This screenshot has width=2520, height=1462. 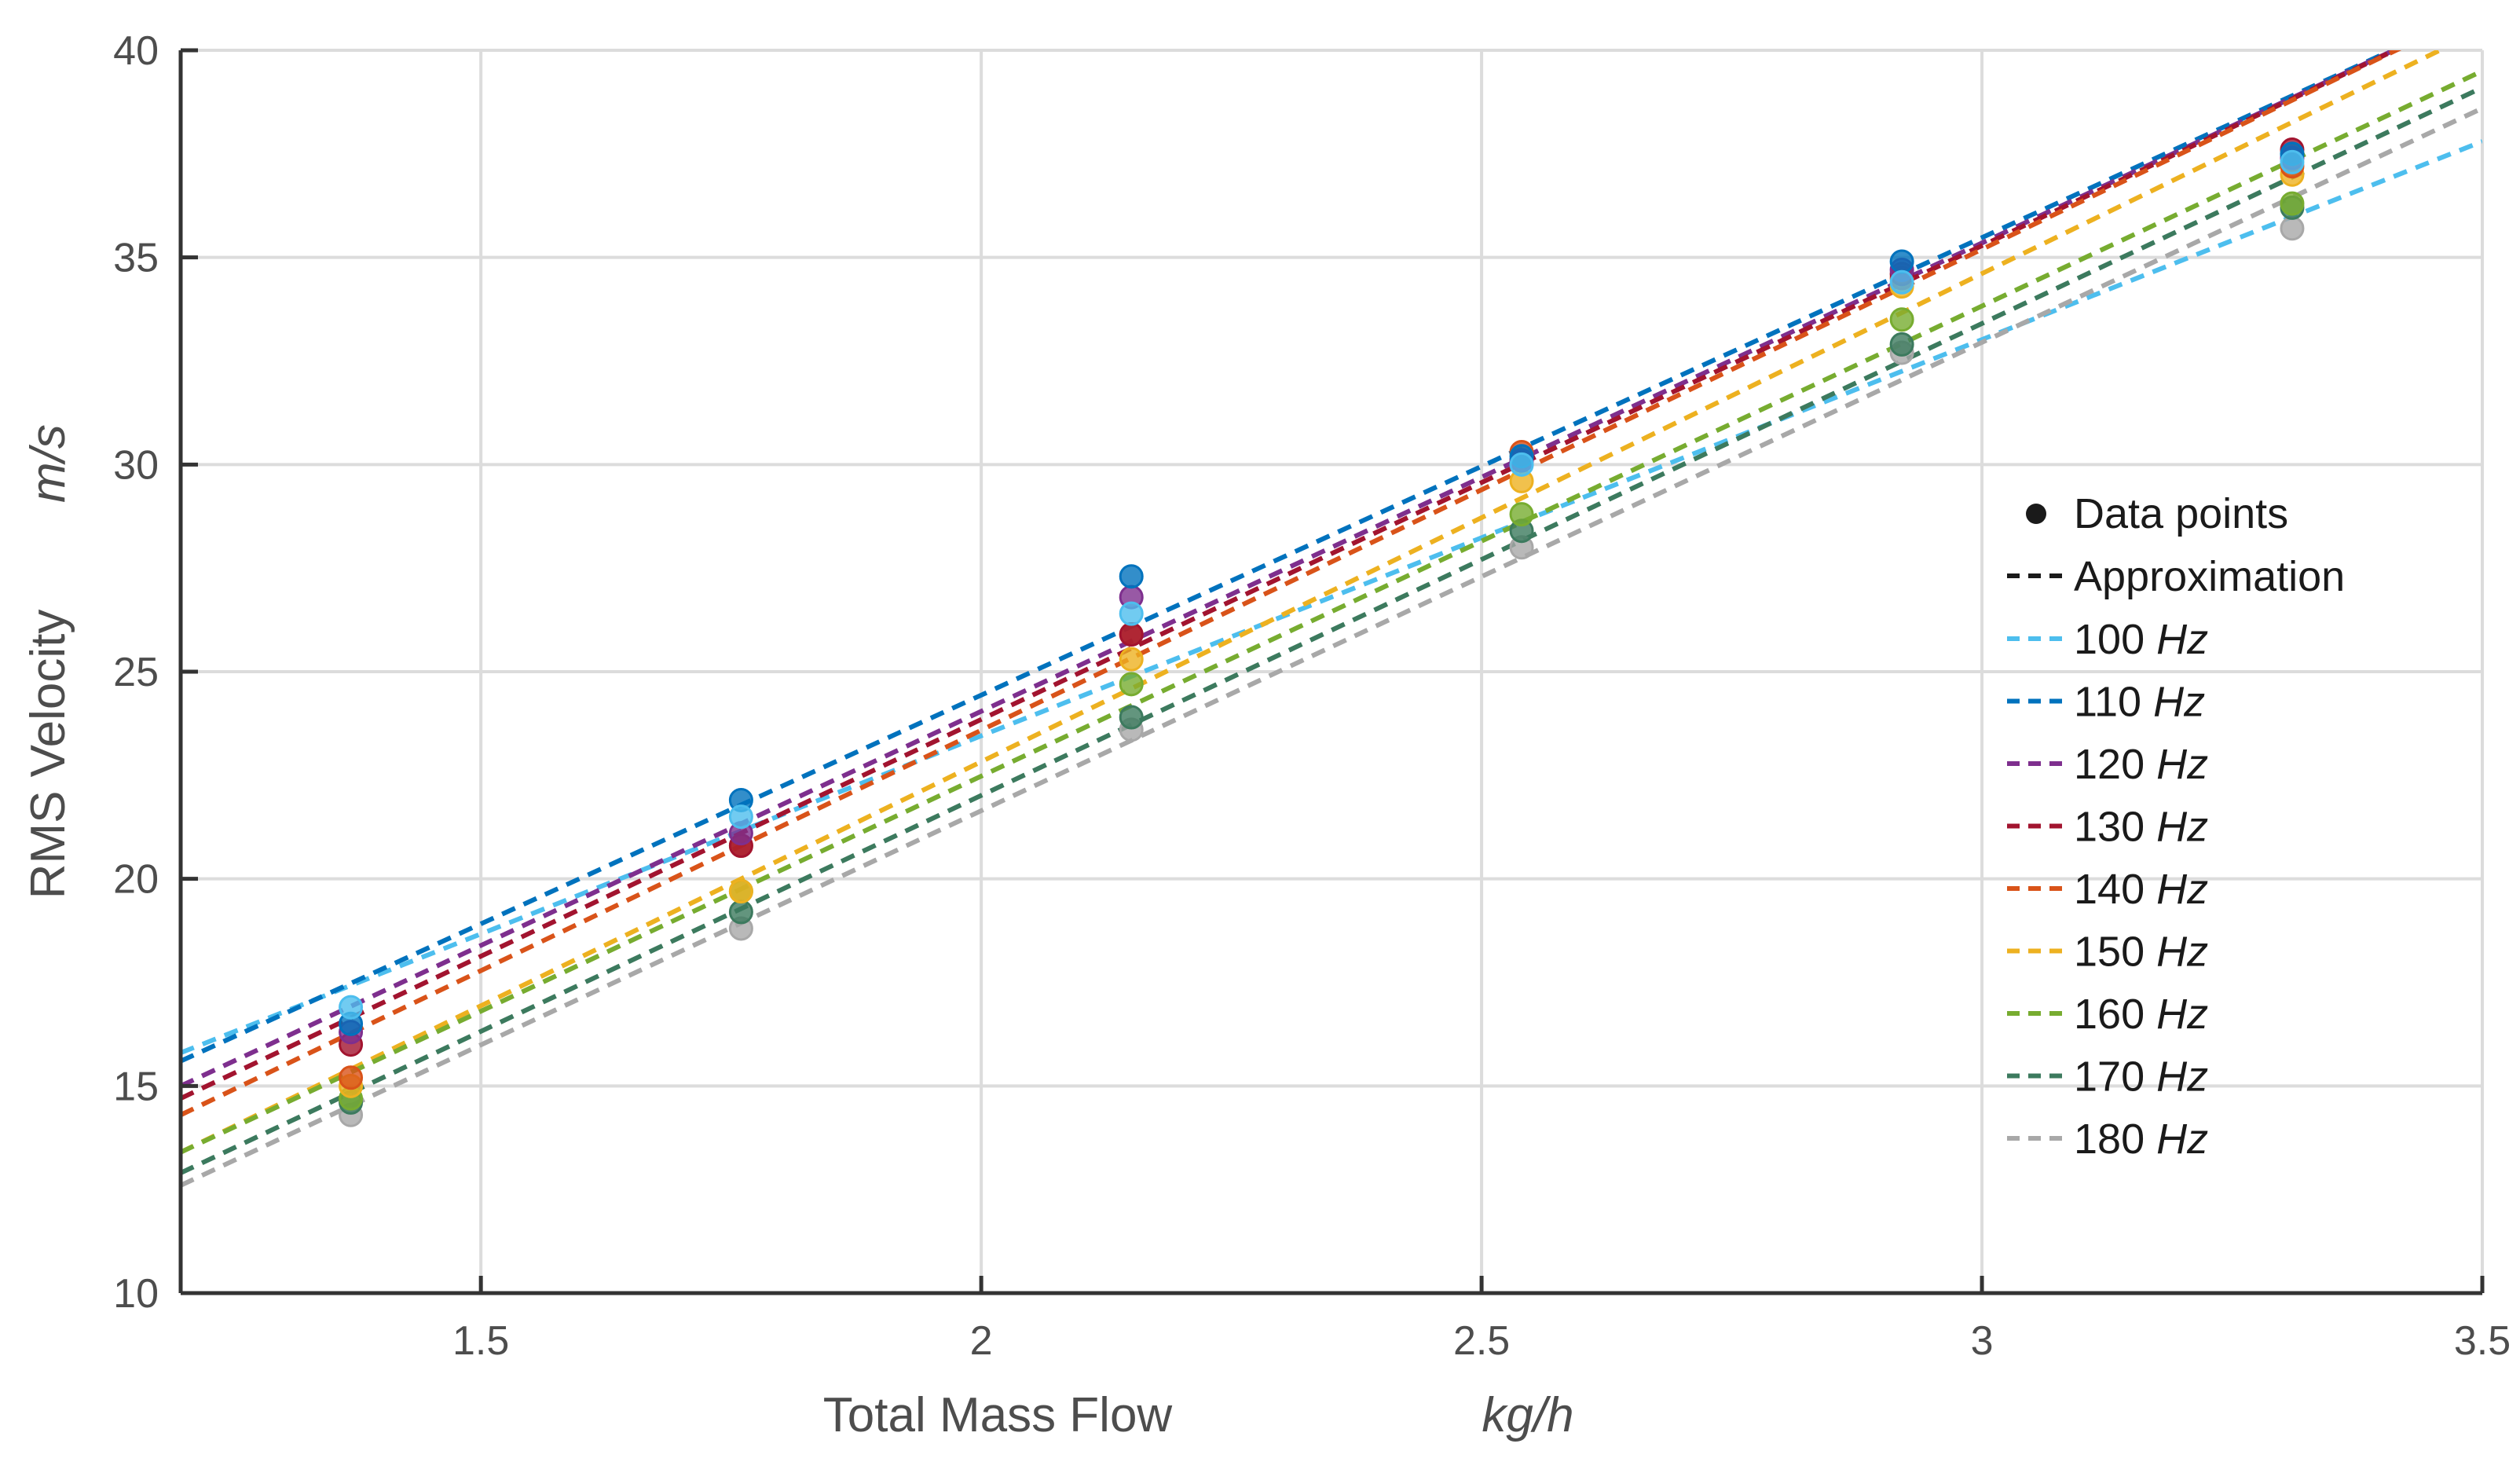 What do you see at coordinates (2141, 952) in the screenshot?
I see `legend-label-150-hz: 150 Hz` at bounding box center [2141, 952].